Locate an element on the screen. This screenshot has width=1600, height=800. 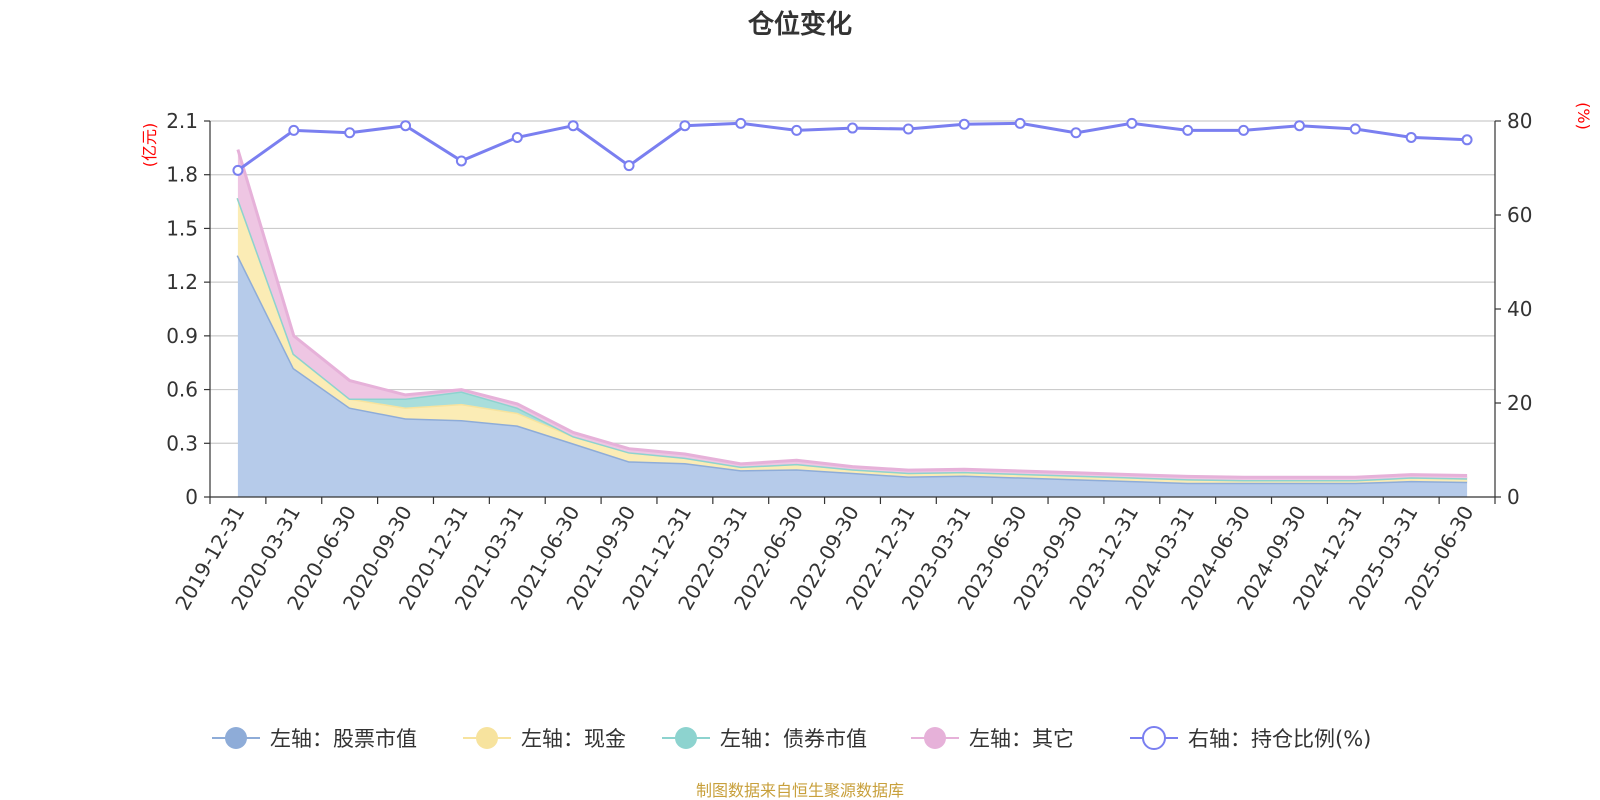
data-source-note: 制图数据来自恒生聚源数据库 is located at coordinates (800, 790).